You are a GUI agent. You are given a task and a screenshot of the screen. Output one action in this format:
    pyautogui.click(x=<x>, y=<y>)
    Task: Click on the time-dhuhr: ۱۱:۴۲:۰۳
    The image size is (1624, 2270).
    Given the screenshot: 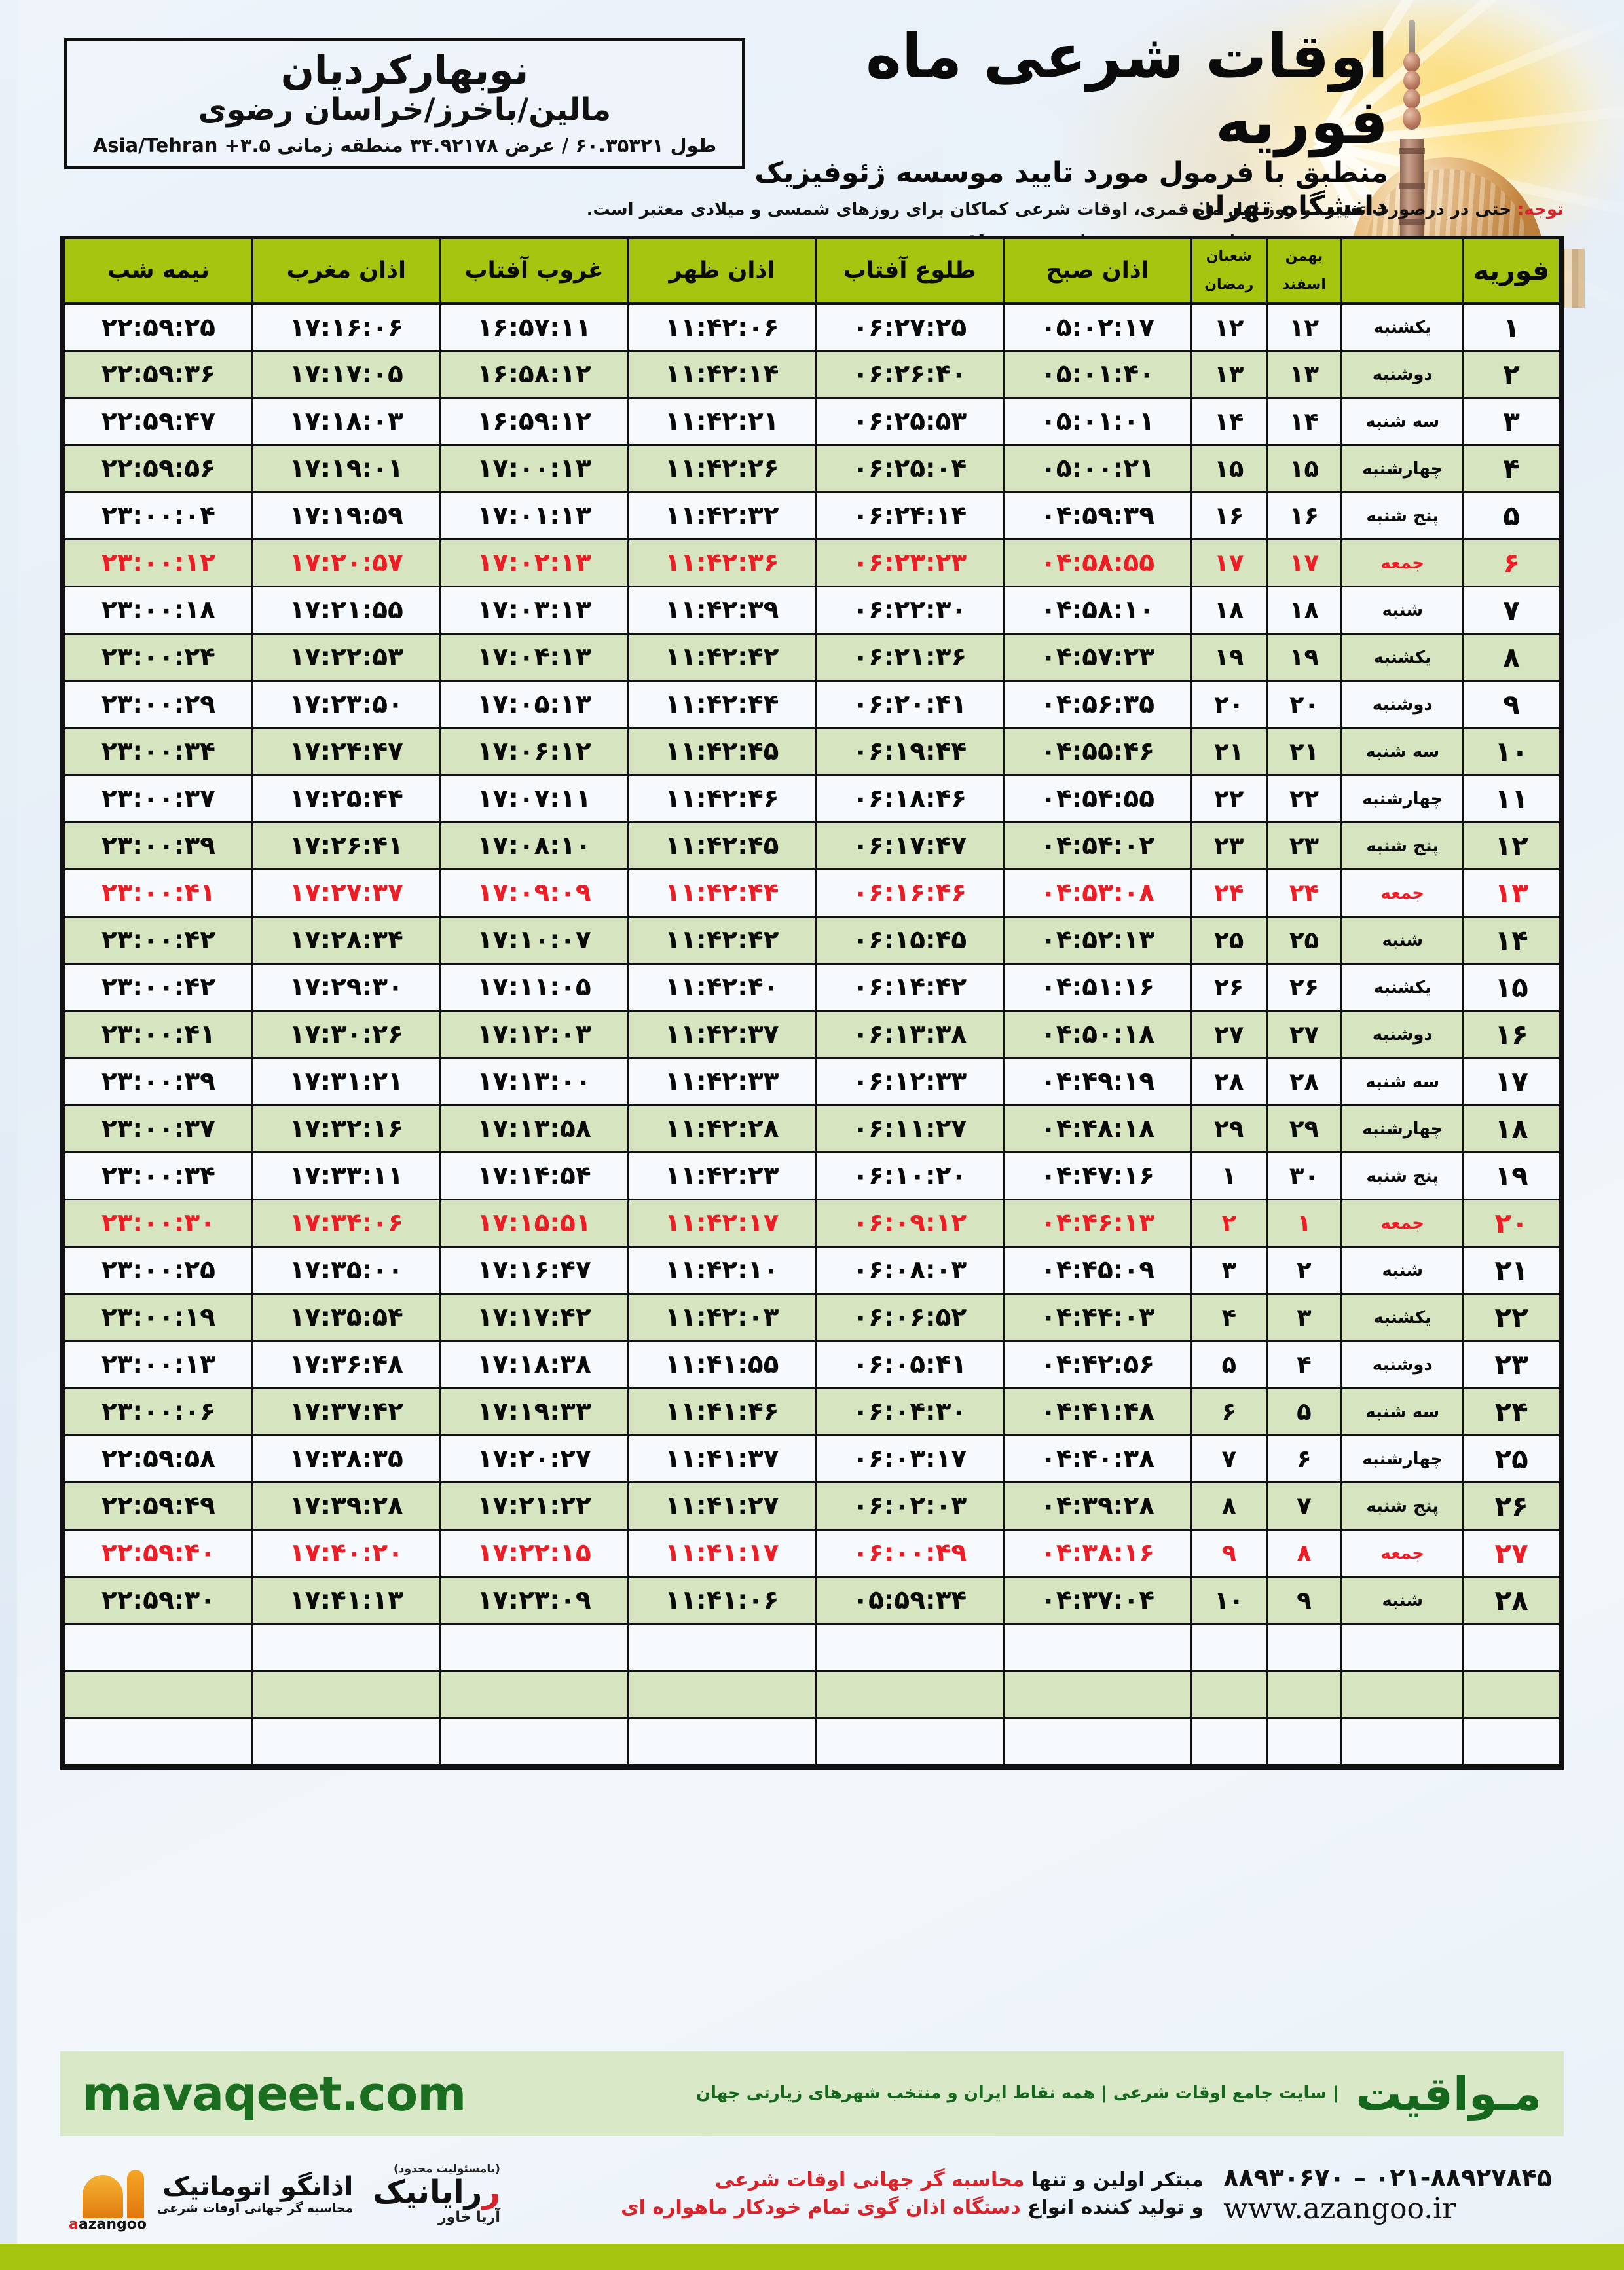 What is the action you would take?
    pyautogui.click(x=722, y=1317)
    